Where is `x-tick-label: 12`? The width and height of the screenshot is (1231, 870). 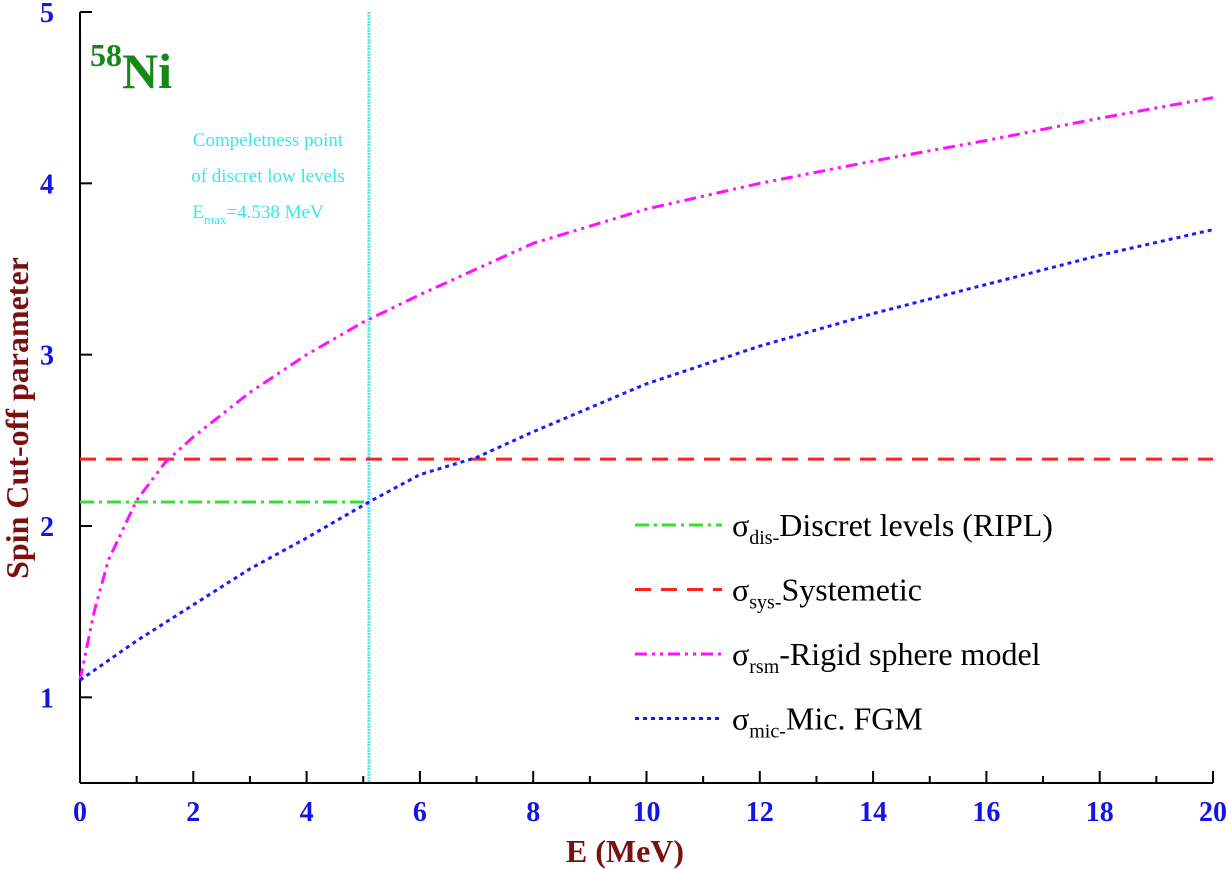
x-tick-label: 12 is located at coordinates (760, 812).